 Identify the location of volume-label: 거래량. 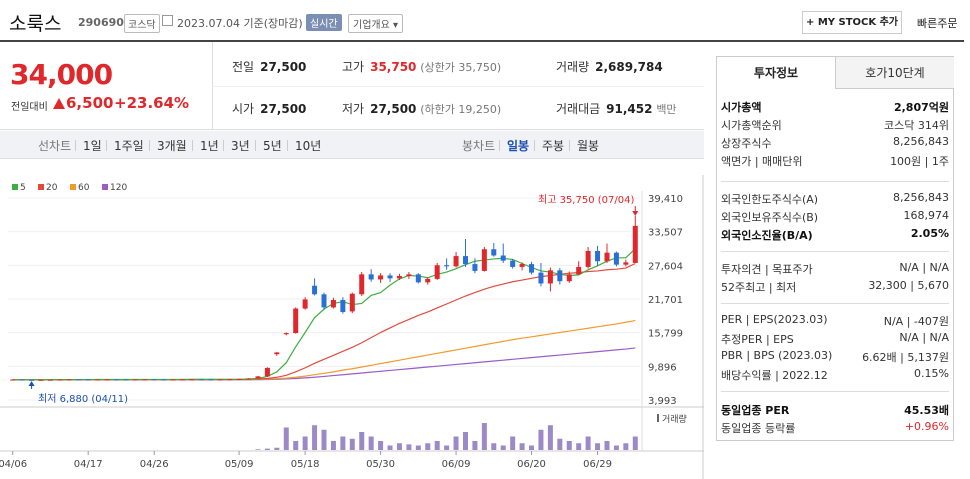
(674, 419).